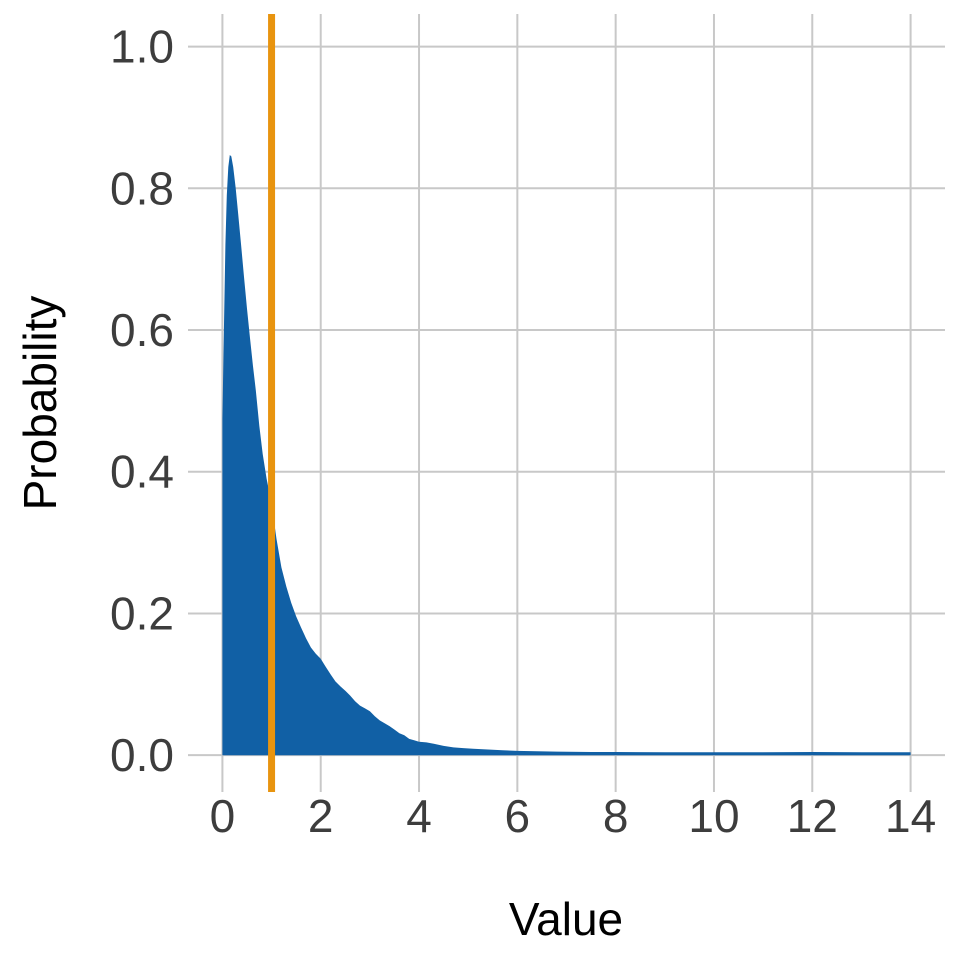 The image size is (960, 960). What do you see at coordinates (223, 816) in the screenshot?
I see `x-tick-label: 0` at bounding box center [223, 816].